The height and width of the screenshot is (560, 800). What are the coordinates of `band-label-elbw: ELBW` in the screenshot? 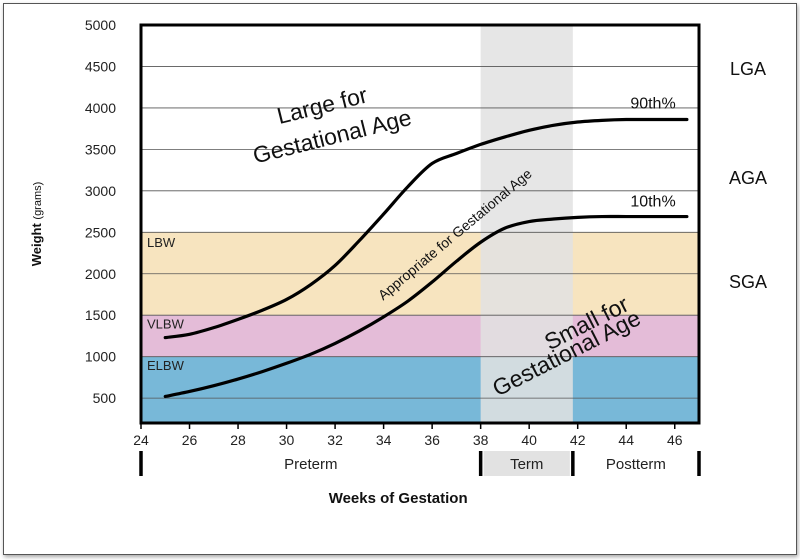 It's located at (166, 365).